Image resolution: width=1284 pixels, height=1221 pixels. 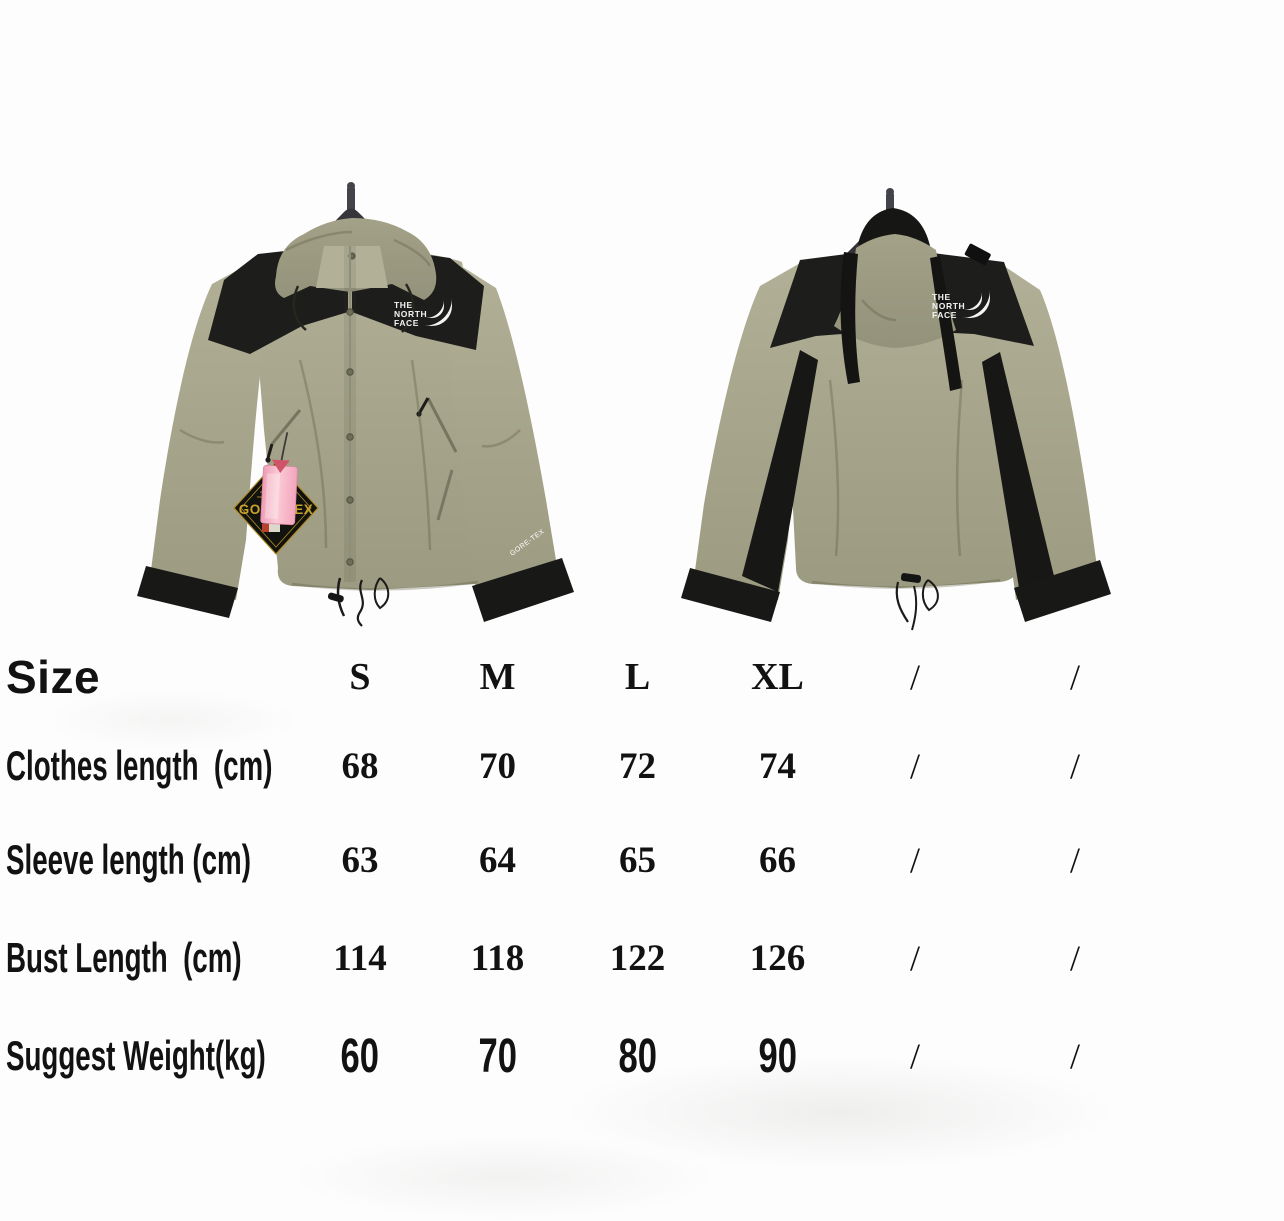 What do you see at coordinates (637, 958) in the screenshot?
I see `bust-length-l: 122` at bounding box center [637, 958].